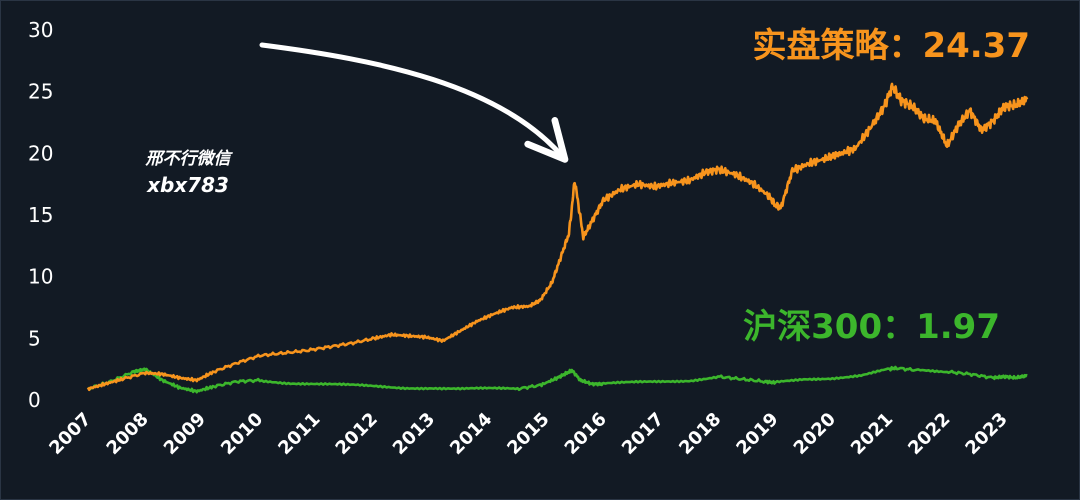  What do you see at coordinates (891, 46) in the screenshot?
I see `strategy-final-label: 实盘策略：24.37` at bounding box center [891, 46].